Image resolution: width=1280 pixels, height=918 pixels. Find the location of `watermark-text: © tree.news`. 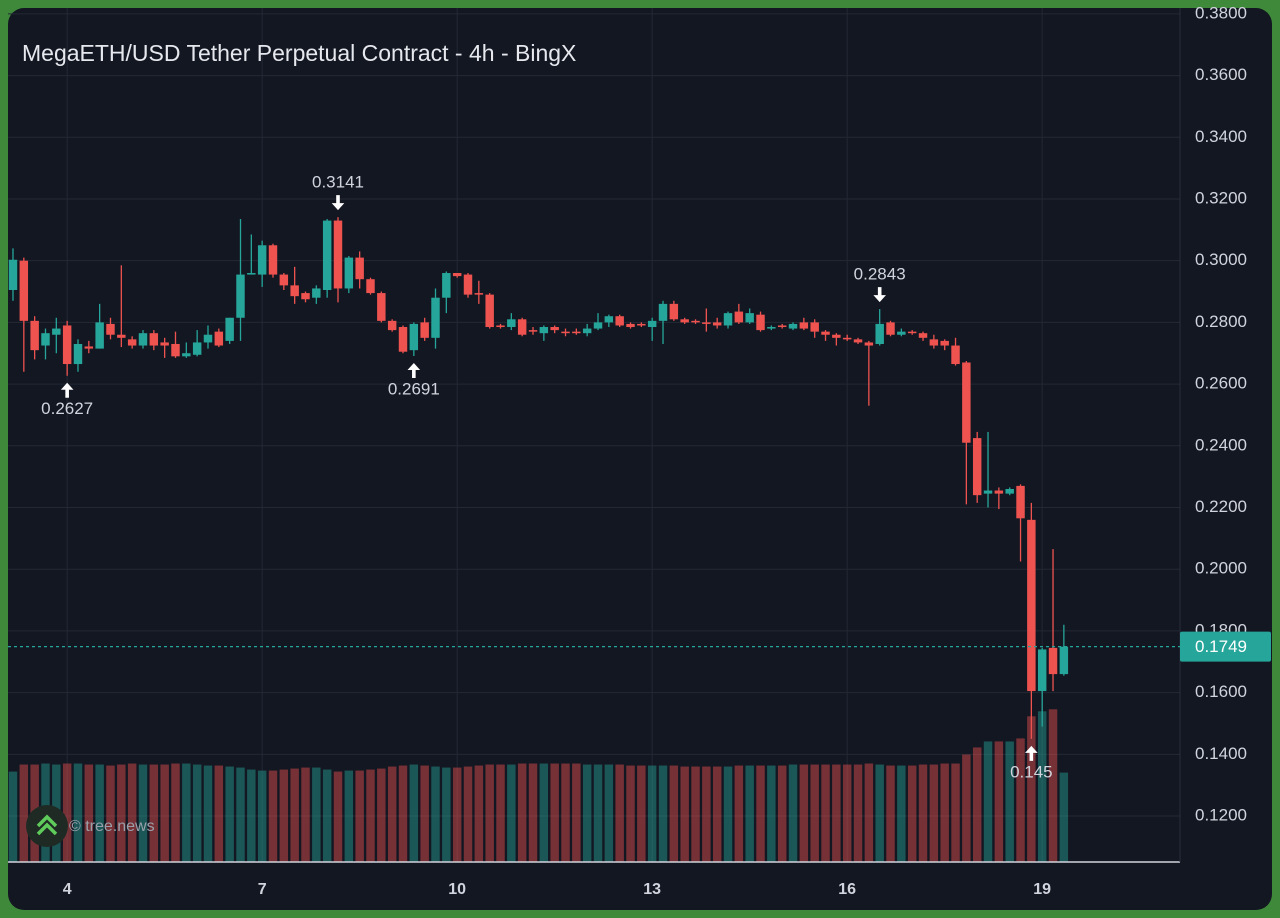

watermark-text: © tree.news is located at coordinates (112, 826).